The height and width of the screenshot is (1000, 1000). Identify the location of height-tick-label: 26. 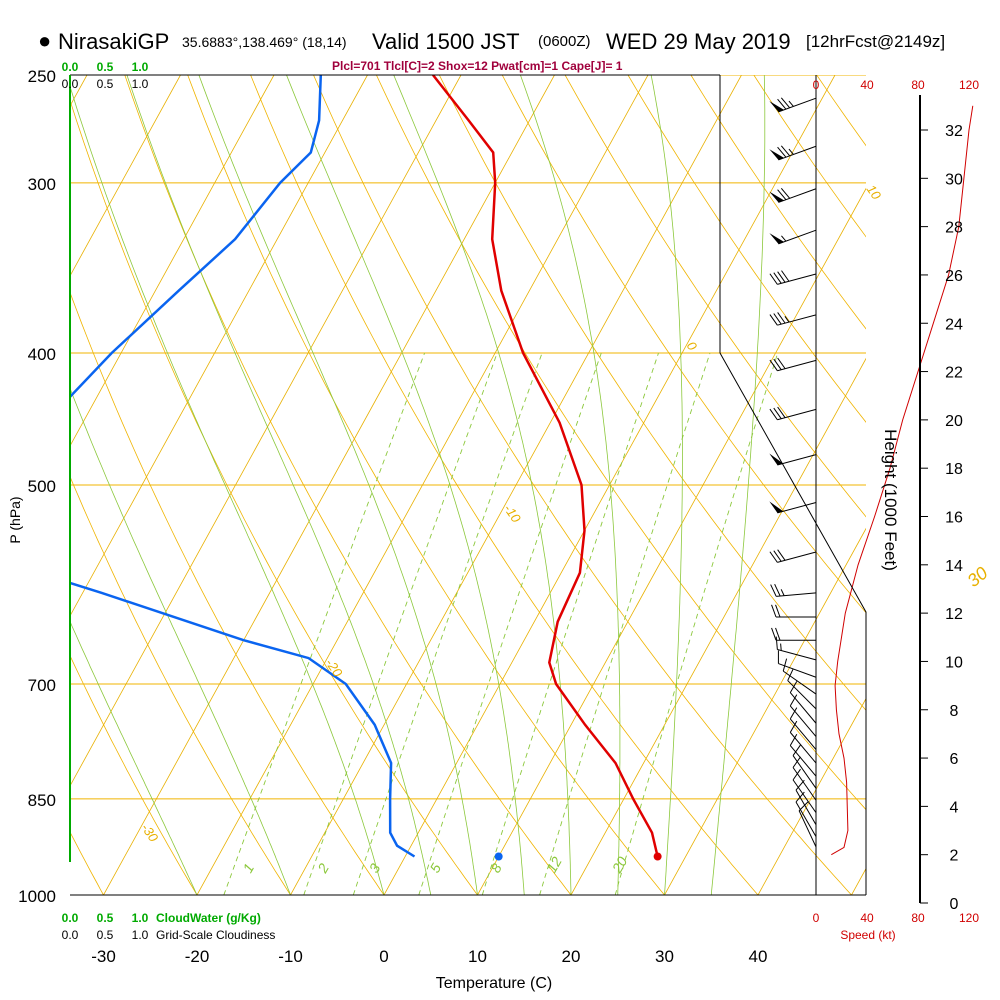
(954, 276).